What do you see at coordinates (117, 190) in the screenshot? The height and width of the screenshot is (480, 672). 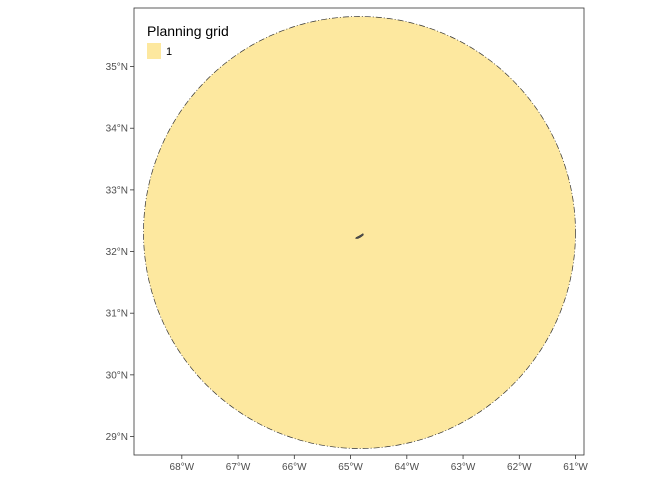 I see `y-tick-label: 33°N` at bounding box center [117, 190].